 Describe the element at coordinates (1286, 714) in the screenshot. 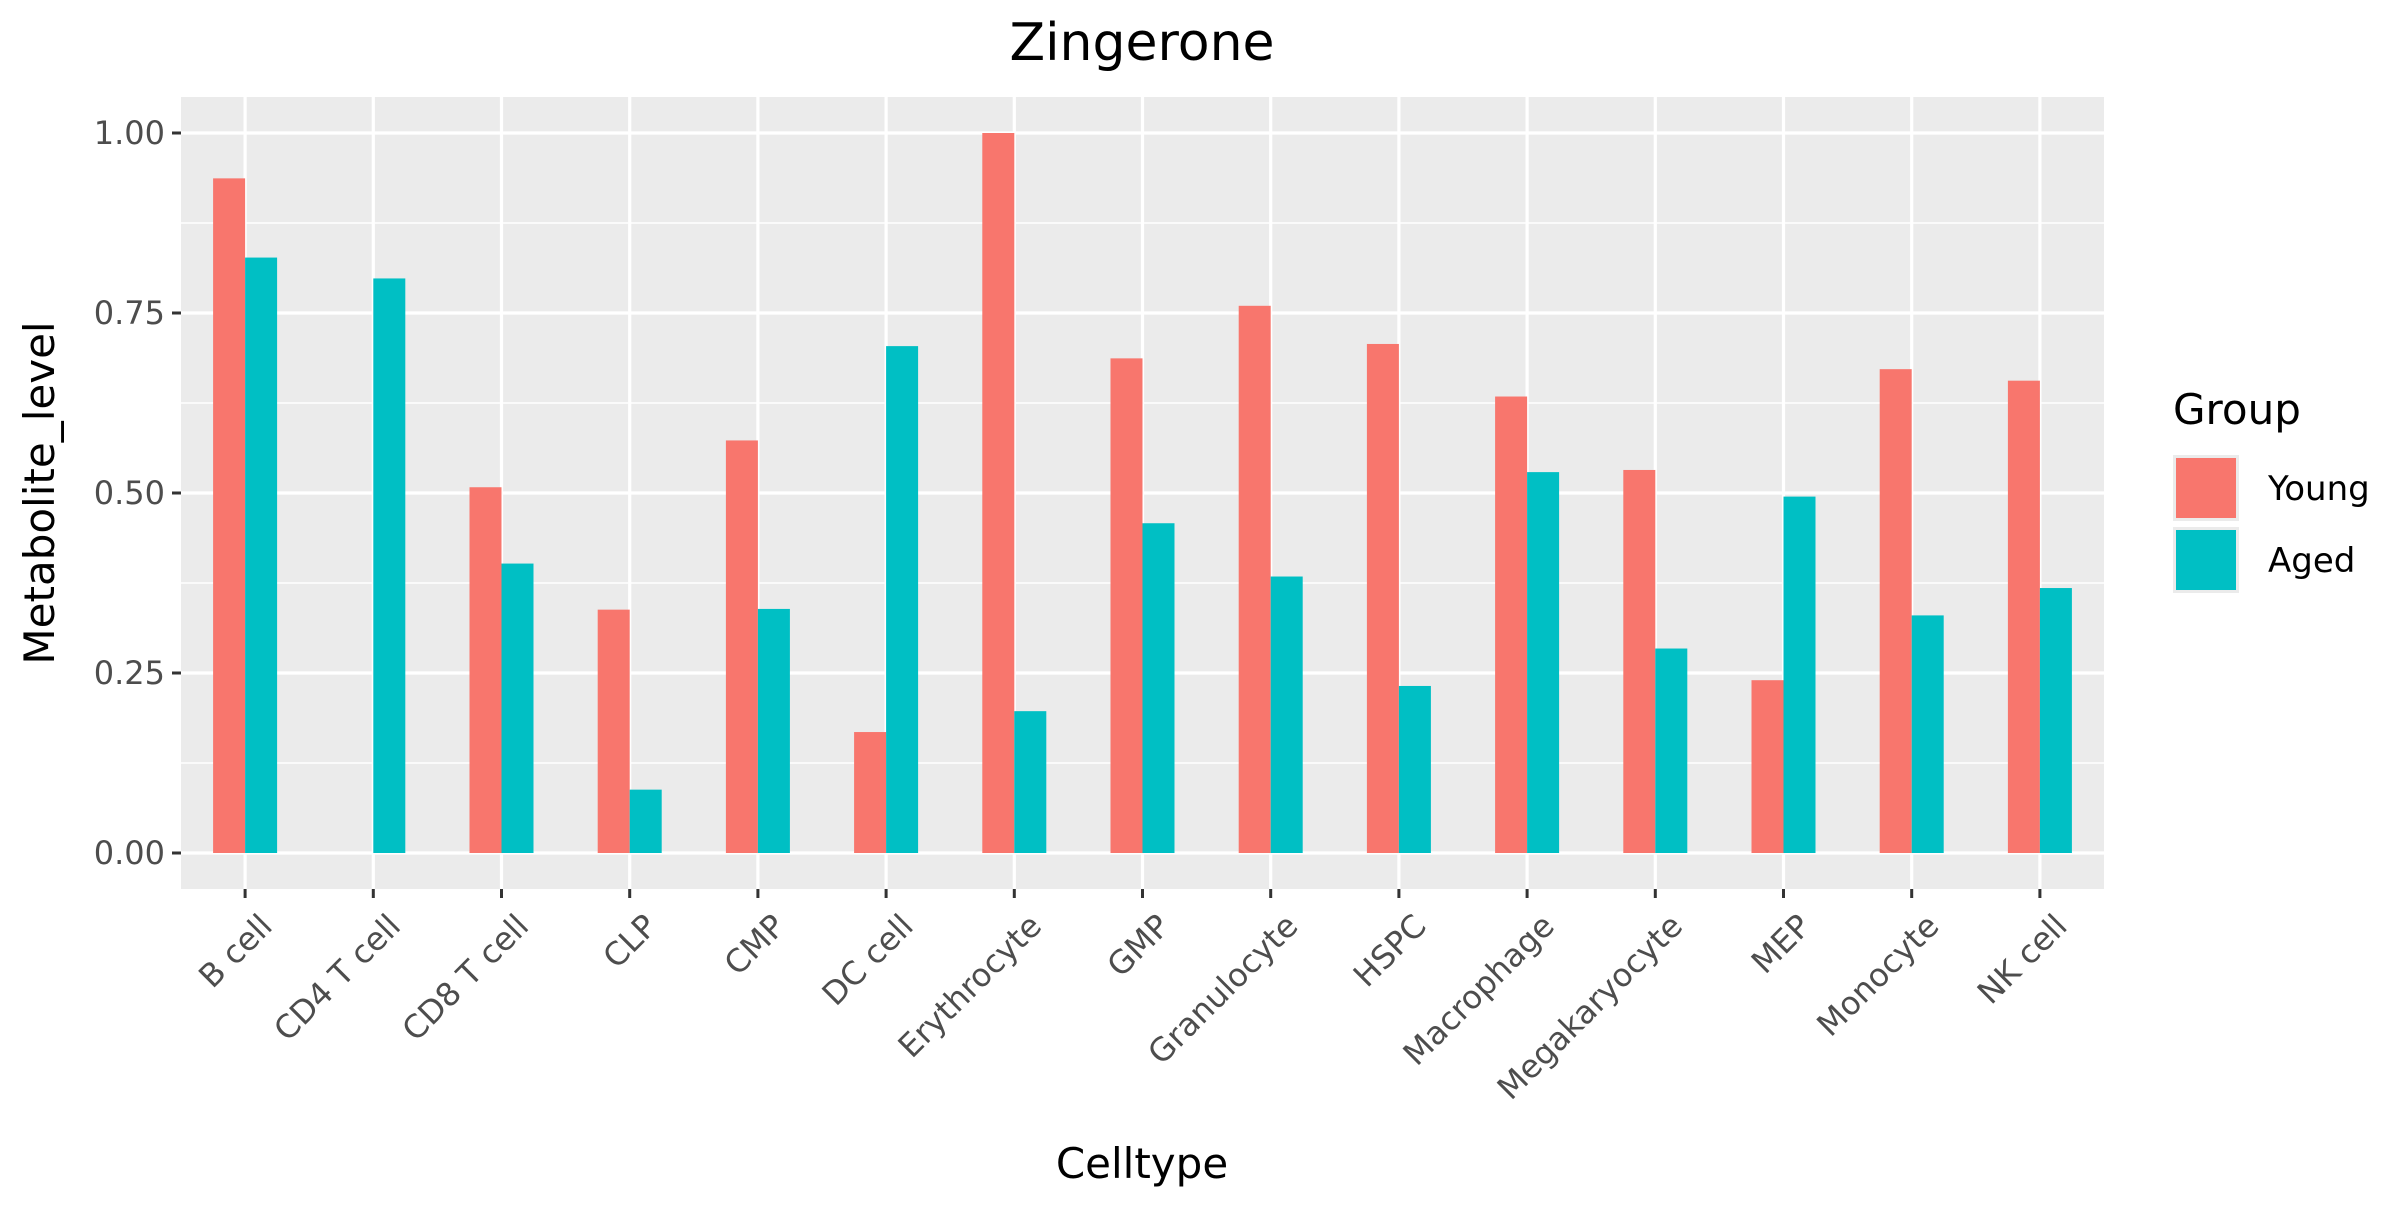

I see `bar-aged-granulocyte` at that location.